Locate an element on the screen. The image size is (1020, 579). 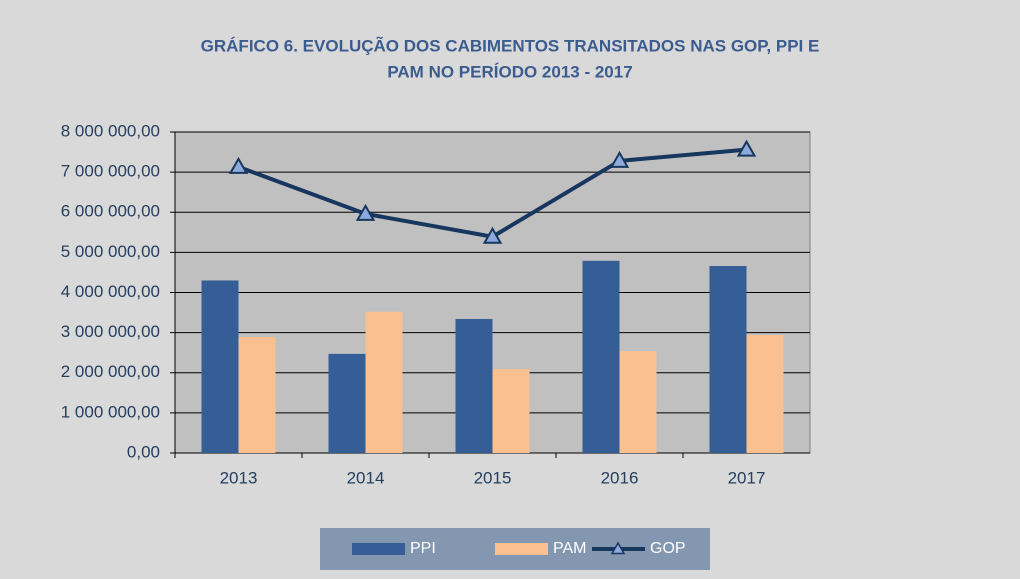
x-tick-label: 2015 is located at coordinates (493, 477).